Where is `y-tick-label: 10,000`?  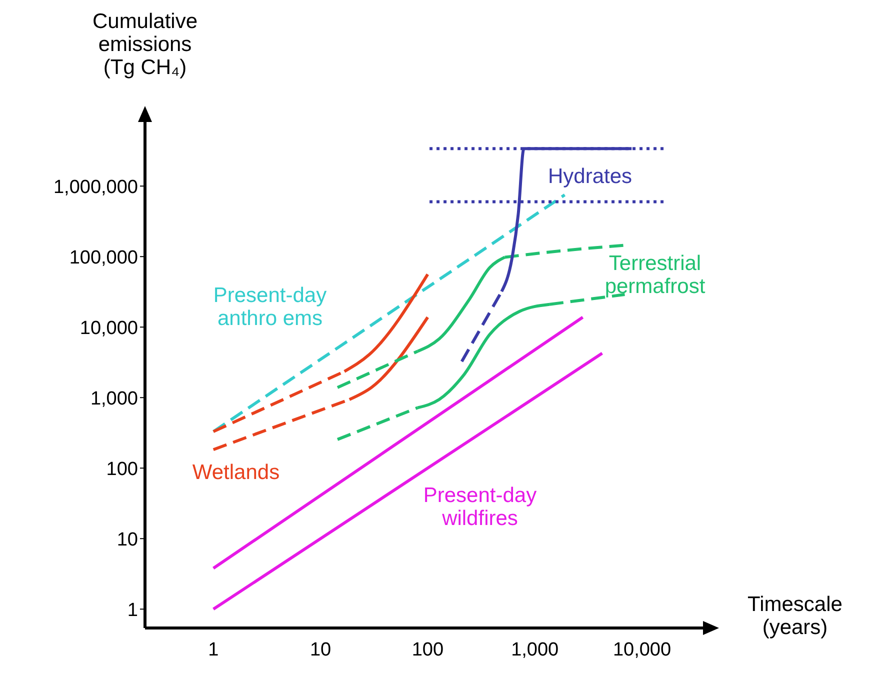 y-tick-label: 10,000 is located at coordinates (109, 328).